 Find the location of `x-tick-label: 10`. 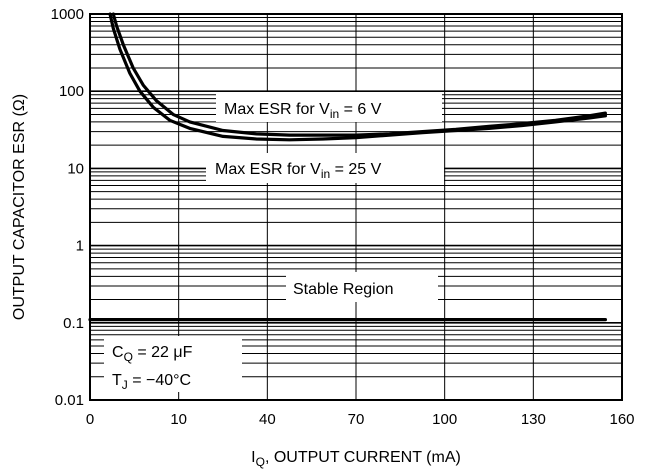

x-tick-label: 10 is located at coordinates (178, 419).